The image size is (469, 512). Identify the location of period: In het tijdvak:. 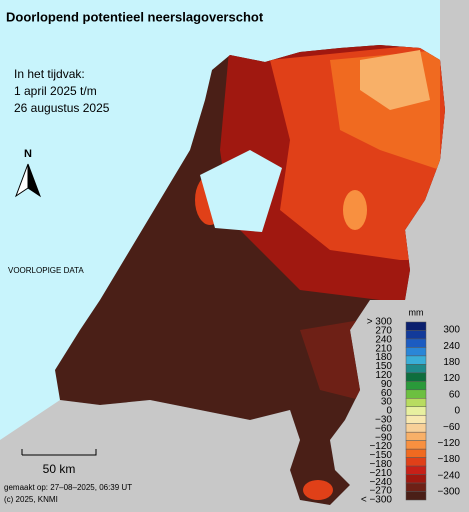
(49, 74).